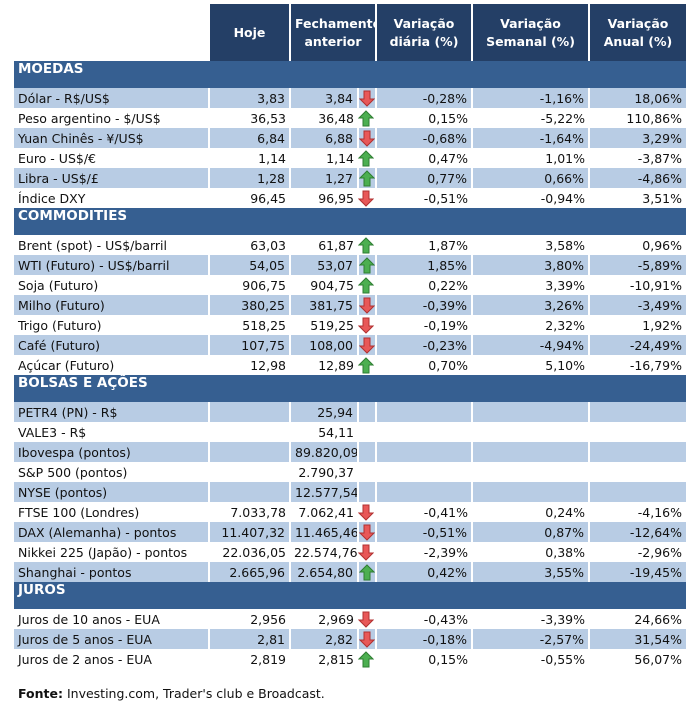 The width and height of the screenshot is (691, 710). I want to click on cell-var-diaria: -0,18%, so click(423, 639).